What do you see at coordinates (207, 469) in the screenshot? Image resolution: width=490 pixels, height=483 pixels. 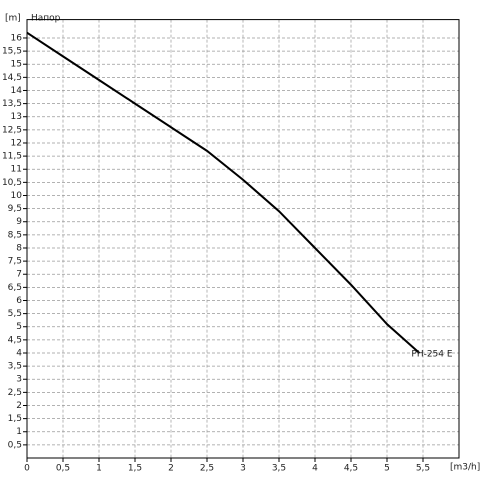 I see `x-tick-label: 2,5` at bounding box center [207, 469].